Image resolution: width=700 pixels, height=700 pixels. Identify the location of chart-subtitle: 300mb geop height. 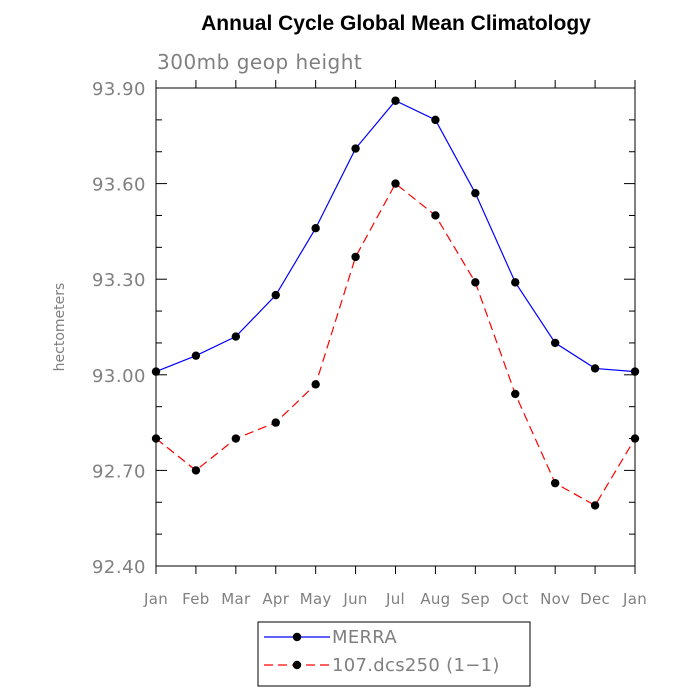
(259, 62).